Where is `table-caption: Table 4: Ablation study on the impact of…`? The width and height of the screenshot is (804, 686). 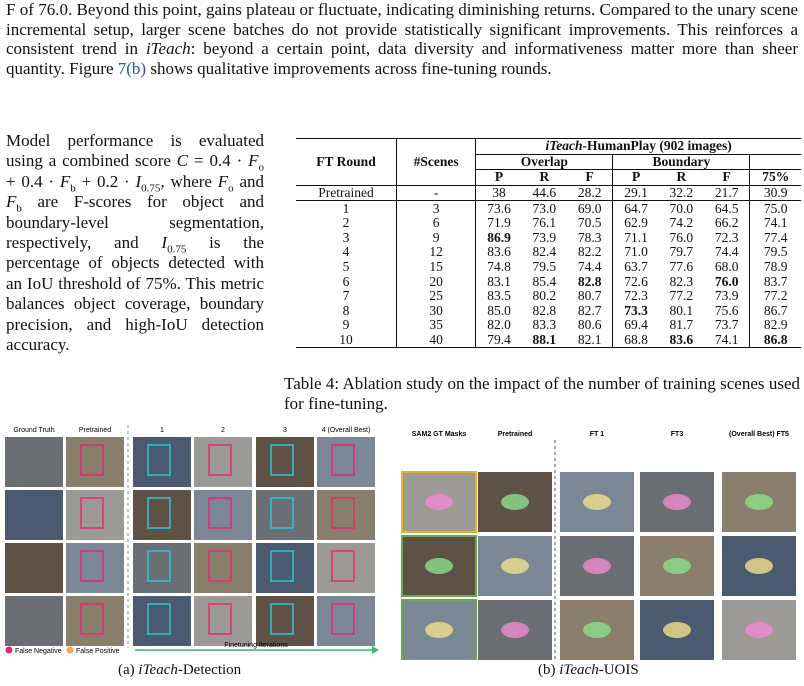
table-caption: Table 4: Ablation study on the impact of… is located at coordinates (542, 393).